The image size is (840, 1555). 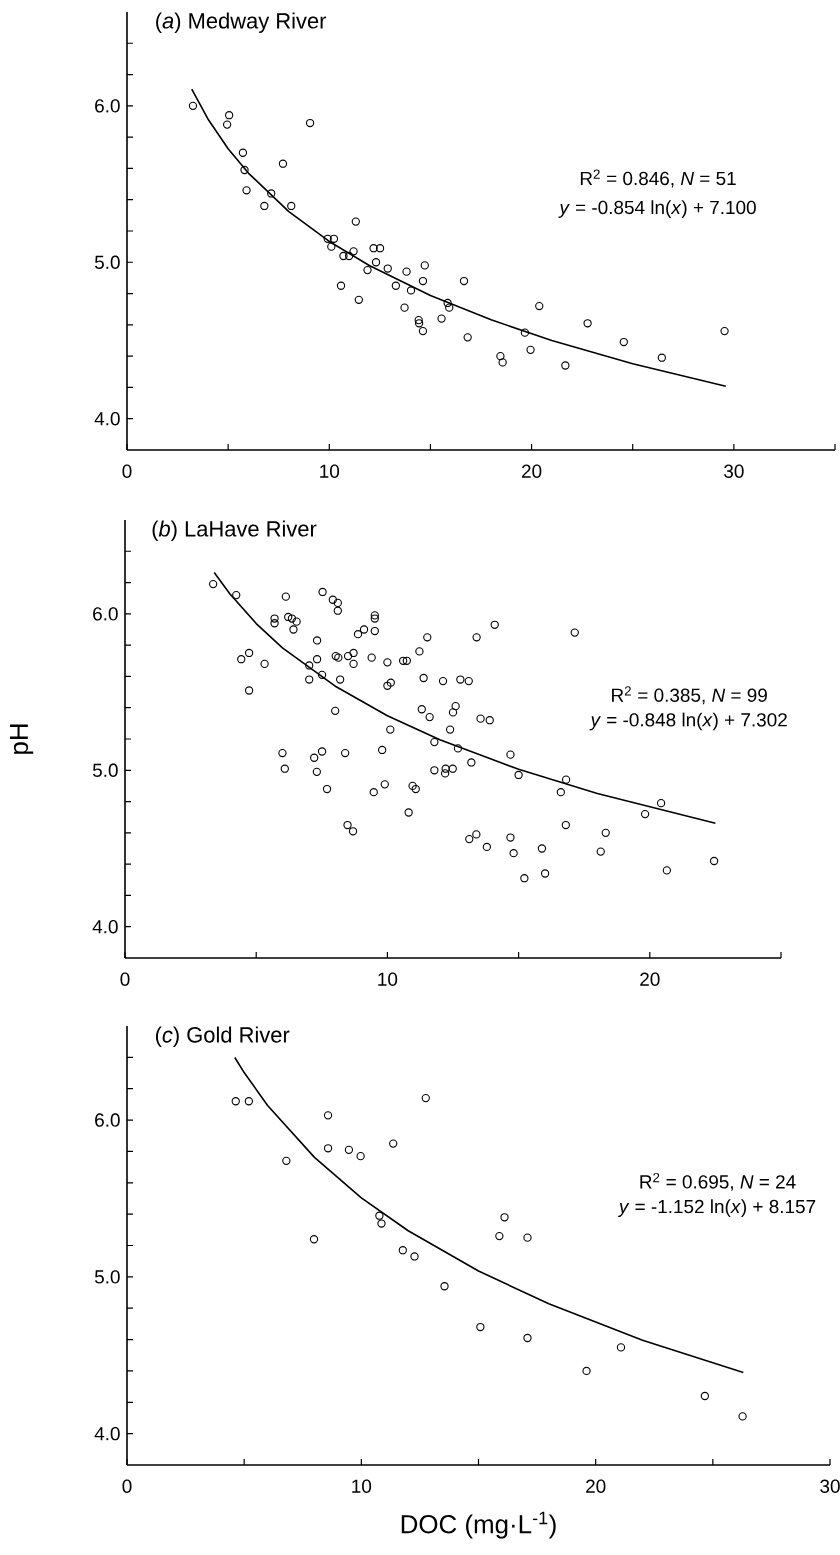 What do you see at coordinates (689, 695) in the screenshot?
I see `annotation: R$^{2}$ = 0.385, N = 99` at bounding box center [689, 695].